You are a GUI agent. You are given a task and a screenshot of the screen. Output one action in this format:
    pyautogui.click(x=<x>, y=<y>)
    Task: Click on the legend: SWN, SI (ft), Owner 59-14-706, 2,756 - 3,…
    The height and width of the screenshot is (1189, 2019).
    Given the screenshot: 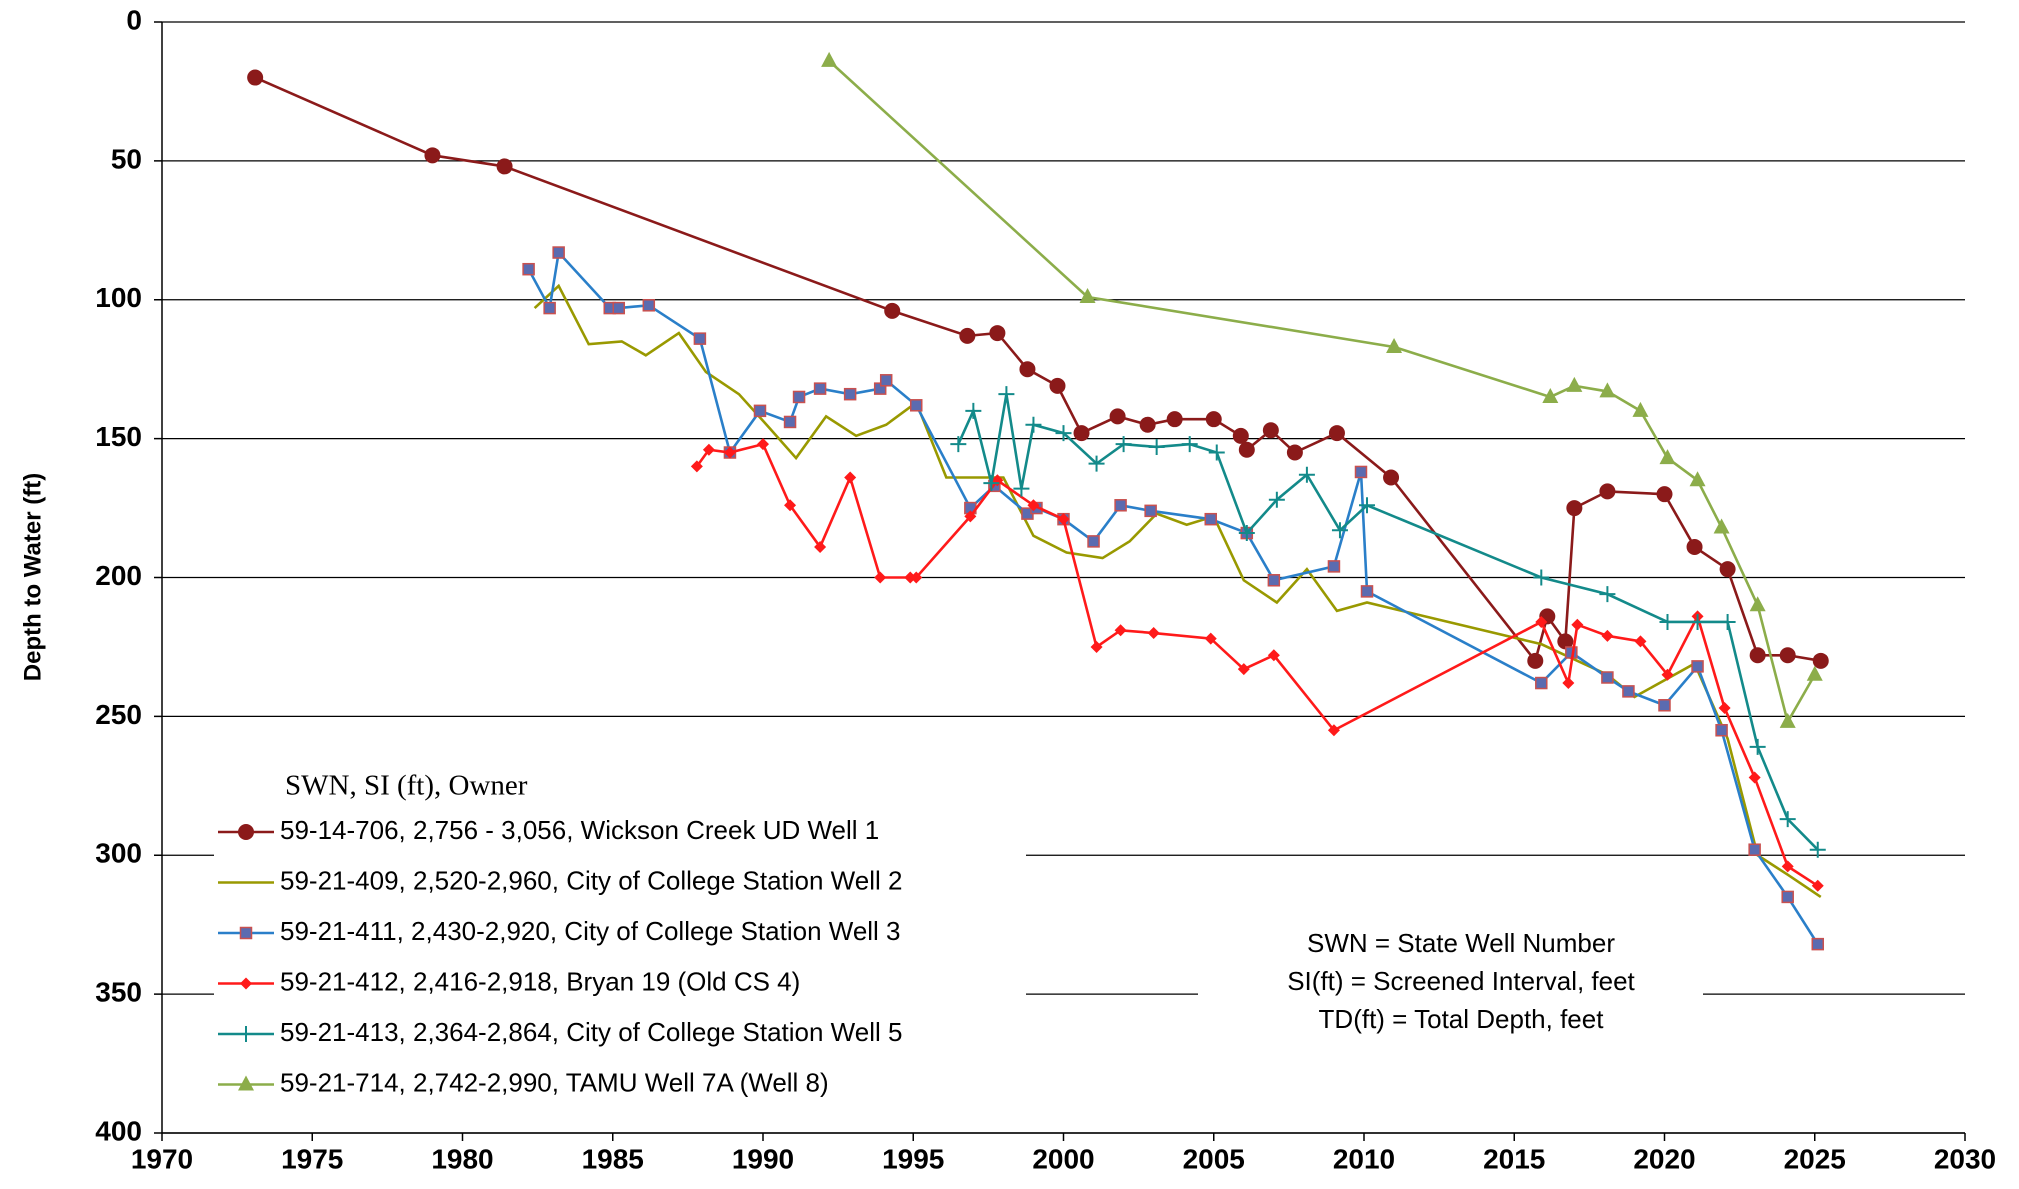 What is the action you would take?
    pyautogui.click(x=620, y=942)
    